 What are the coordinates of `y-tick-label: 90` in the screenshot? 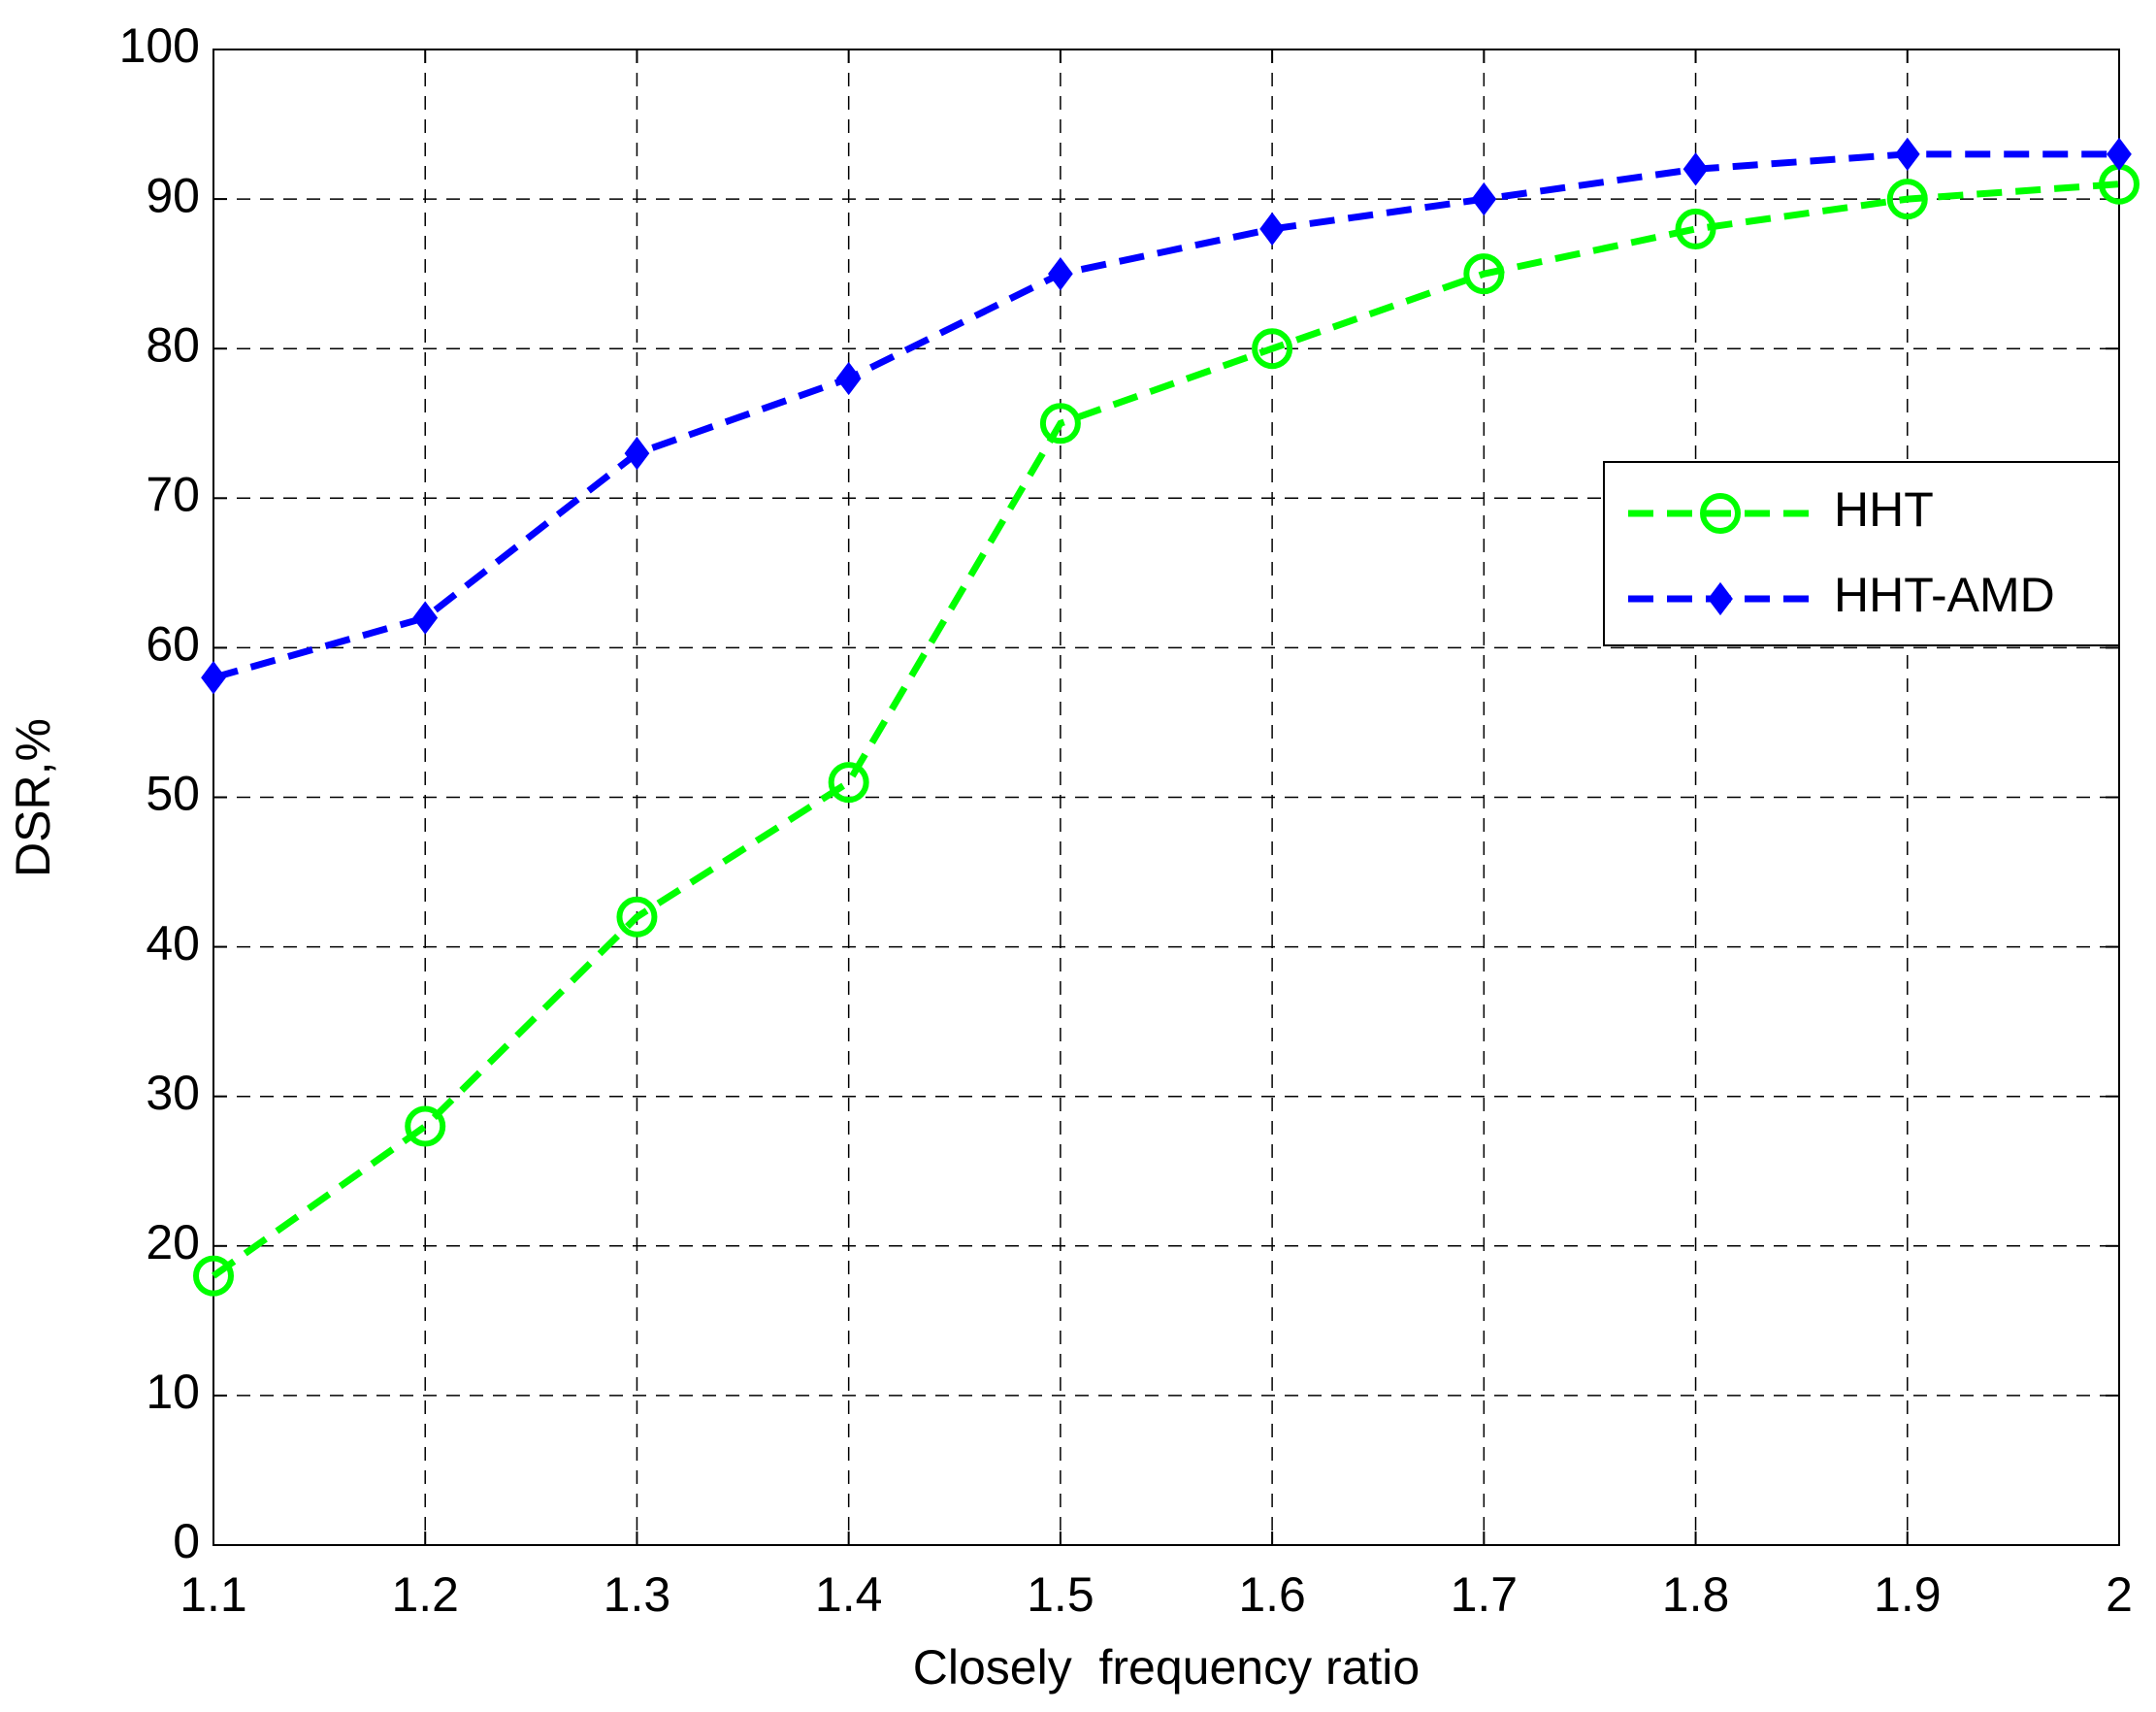 It's located at (173, 195).